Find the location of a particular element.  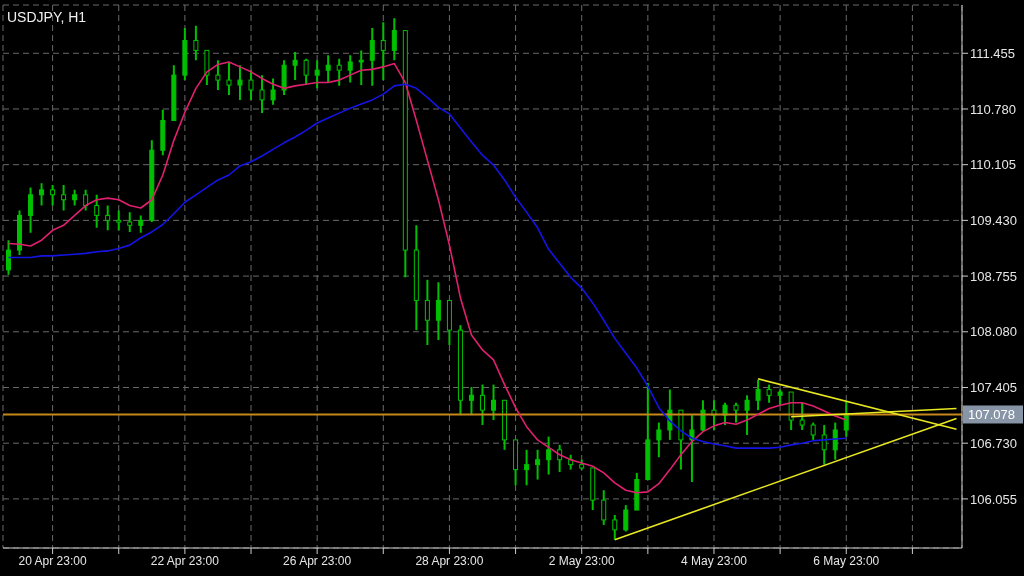

x-tick-label: 2 May 23:00 is located at coordinates (582, 560).